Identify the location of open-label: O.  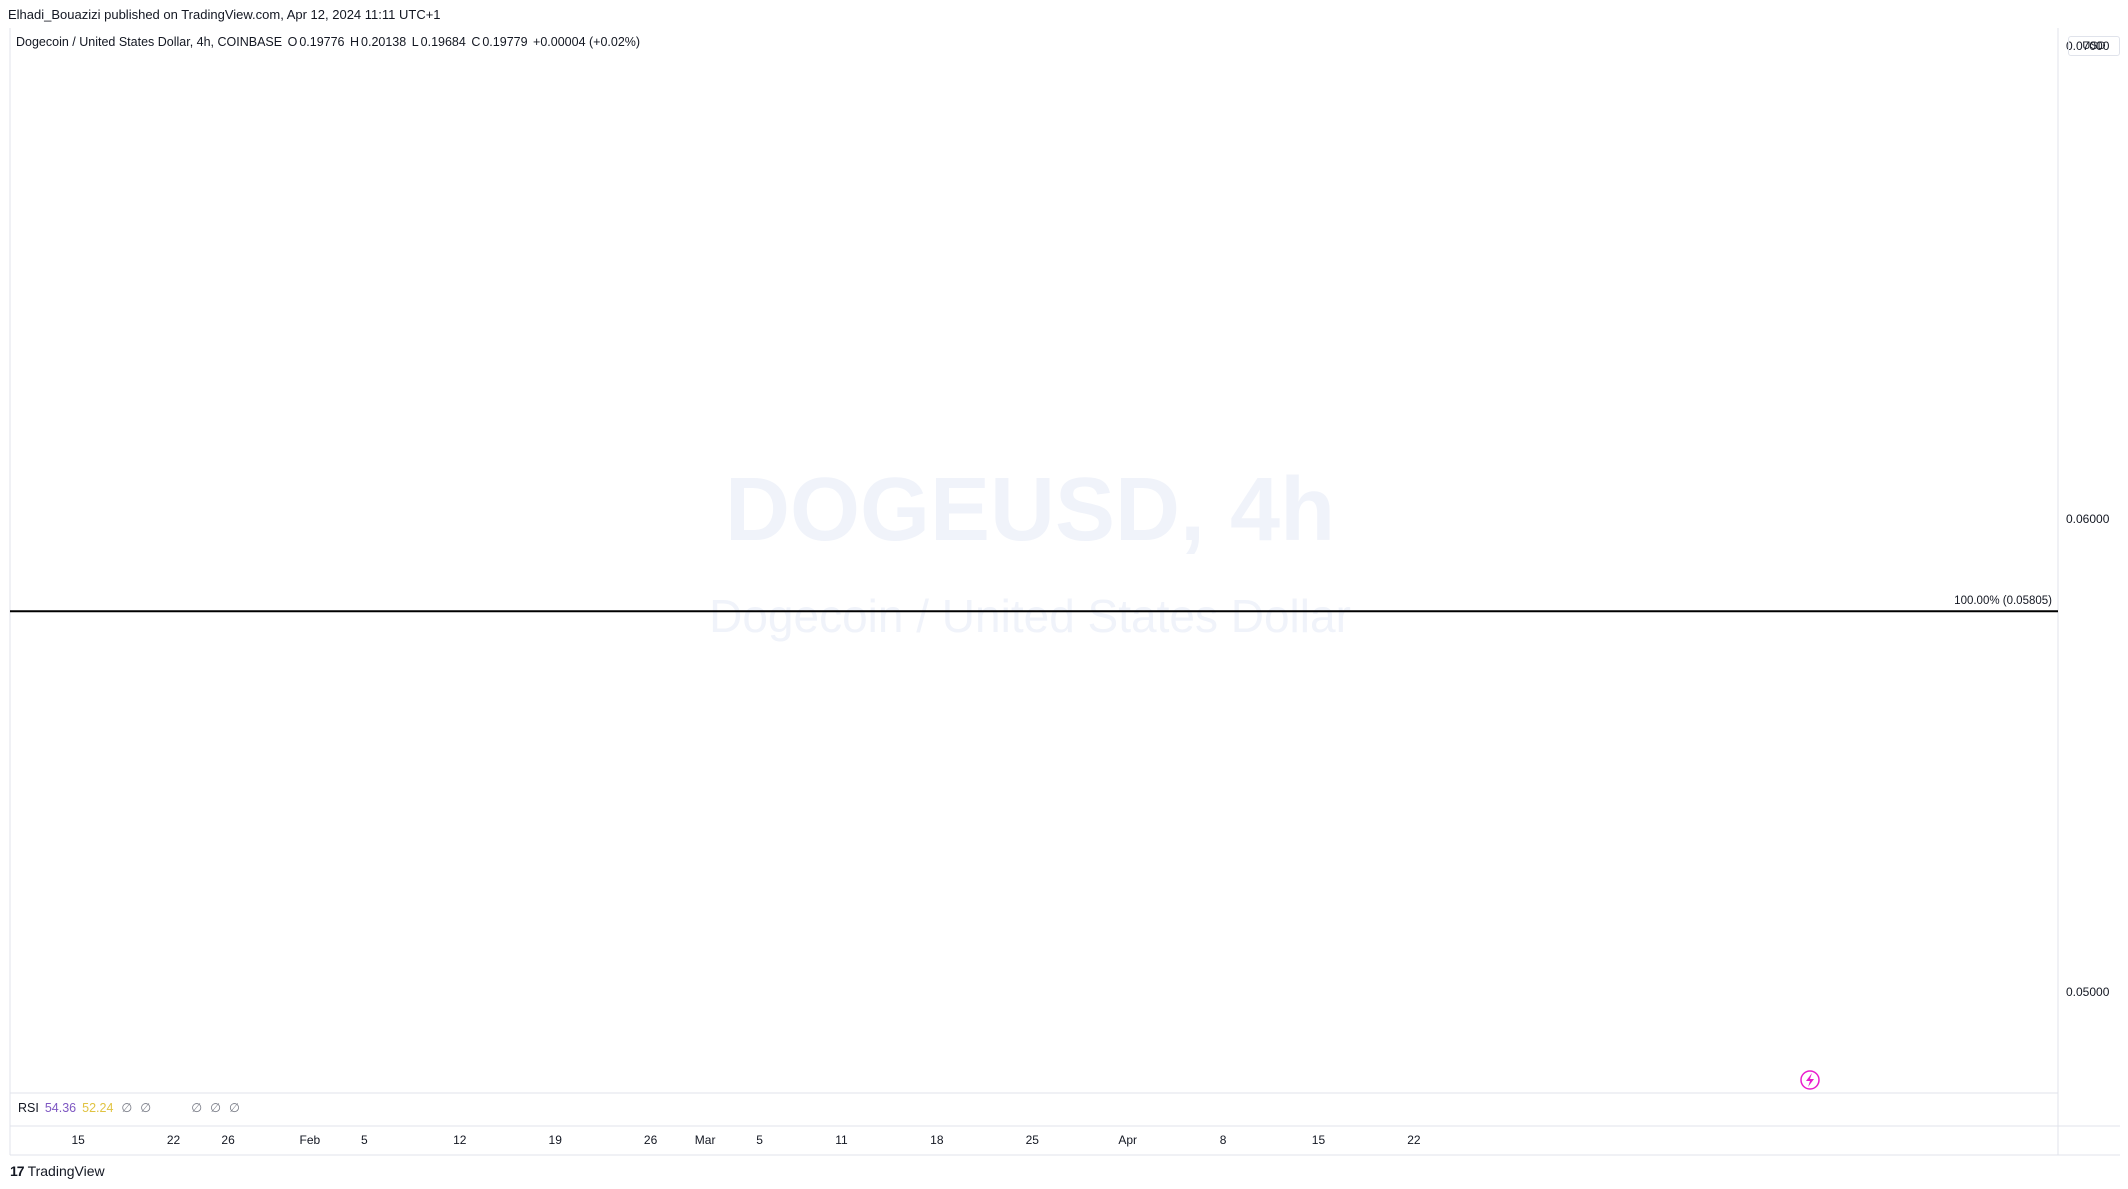
(292, 42).